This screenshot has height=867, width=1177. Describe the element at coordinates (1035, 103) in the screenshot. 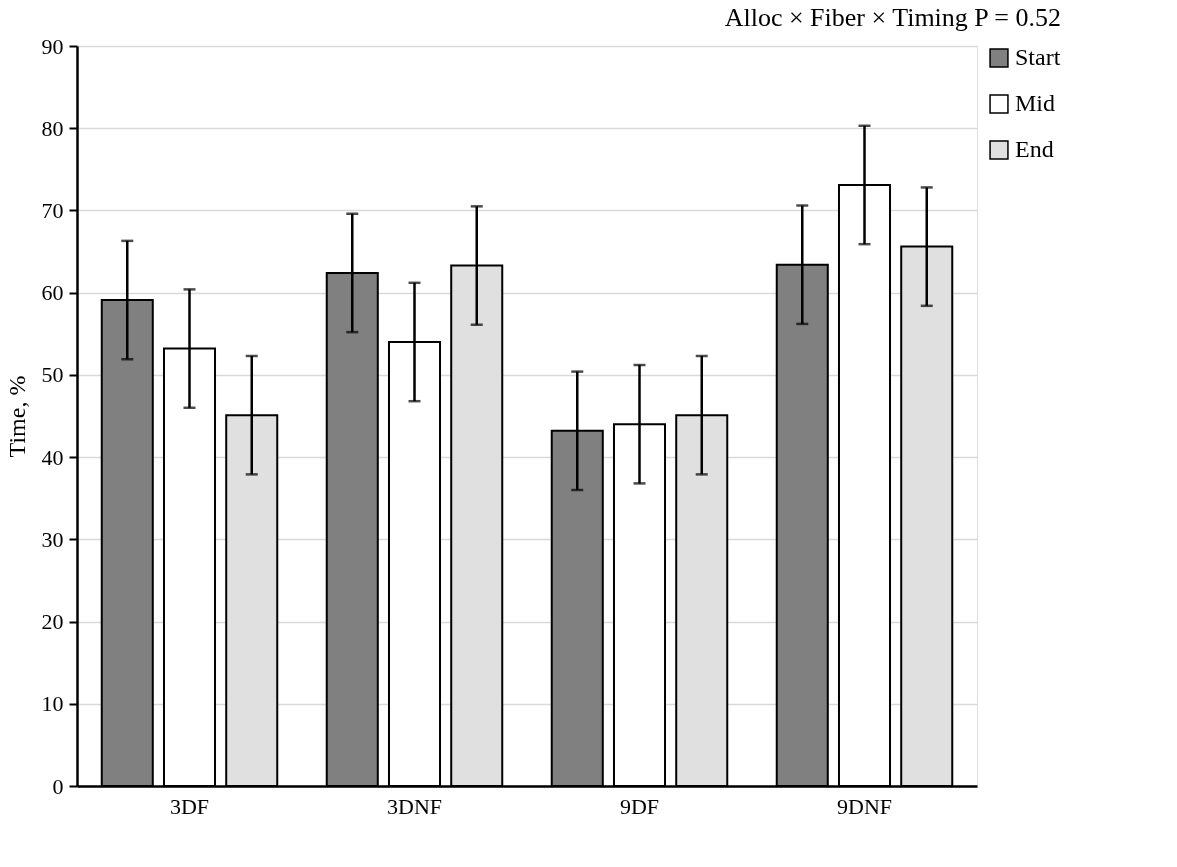

I see `legend-label: Mid` at that location.